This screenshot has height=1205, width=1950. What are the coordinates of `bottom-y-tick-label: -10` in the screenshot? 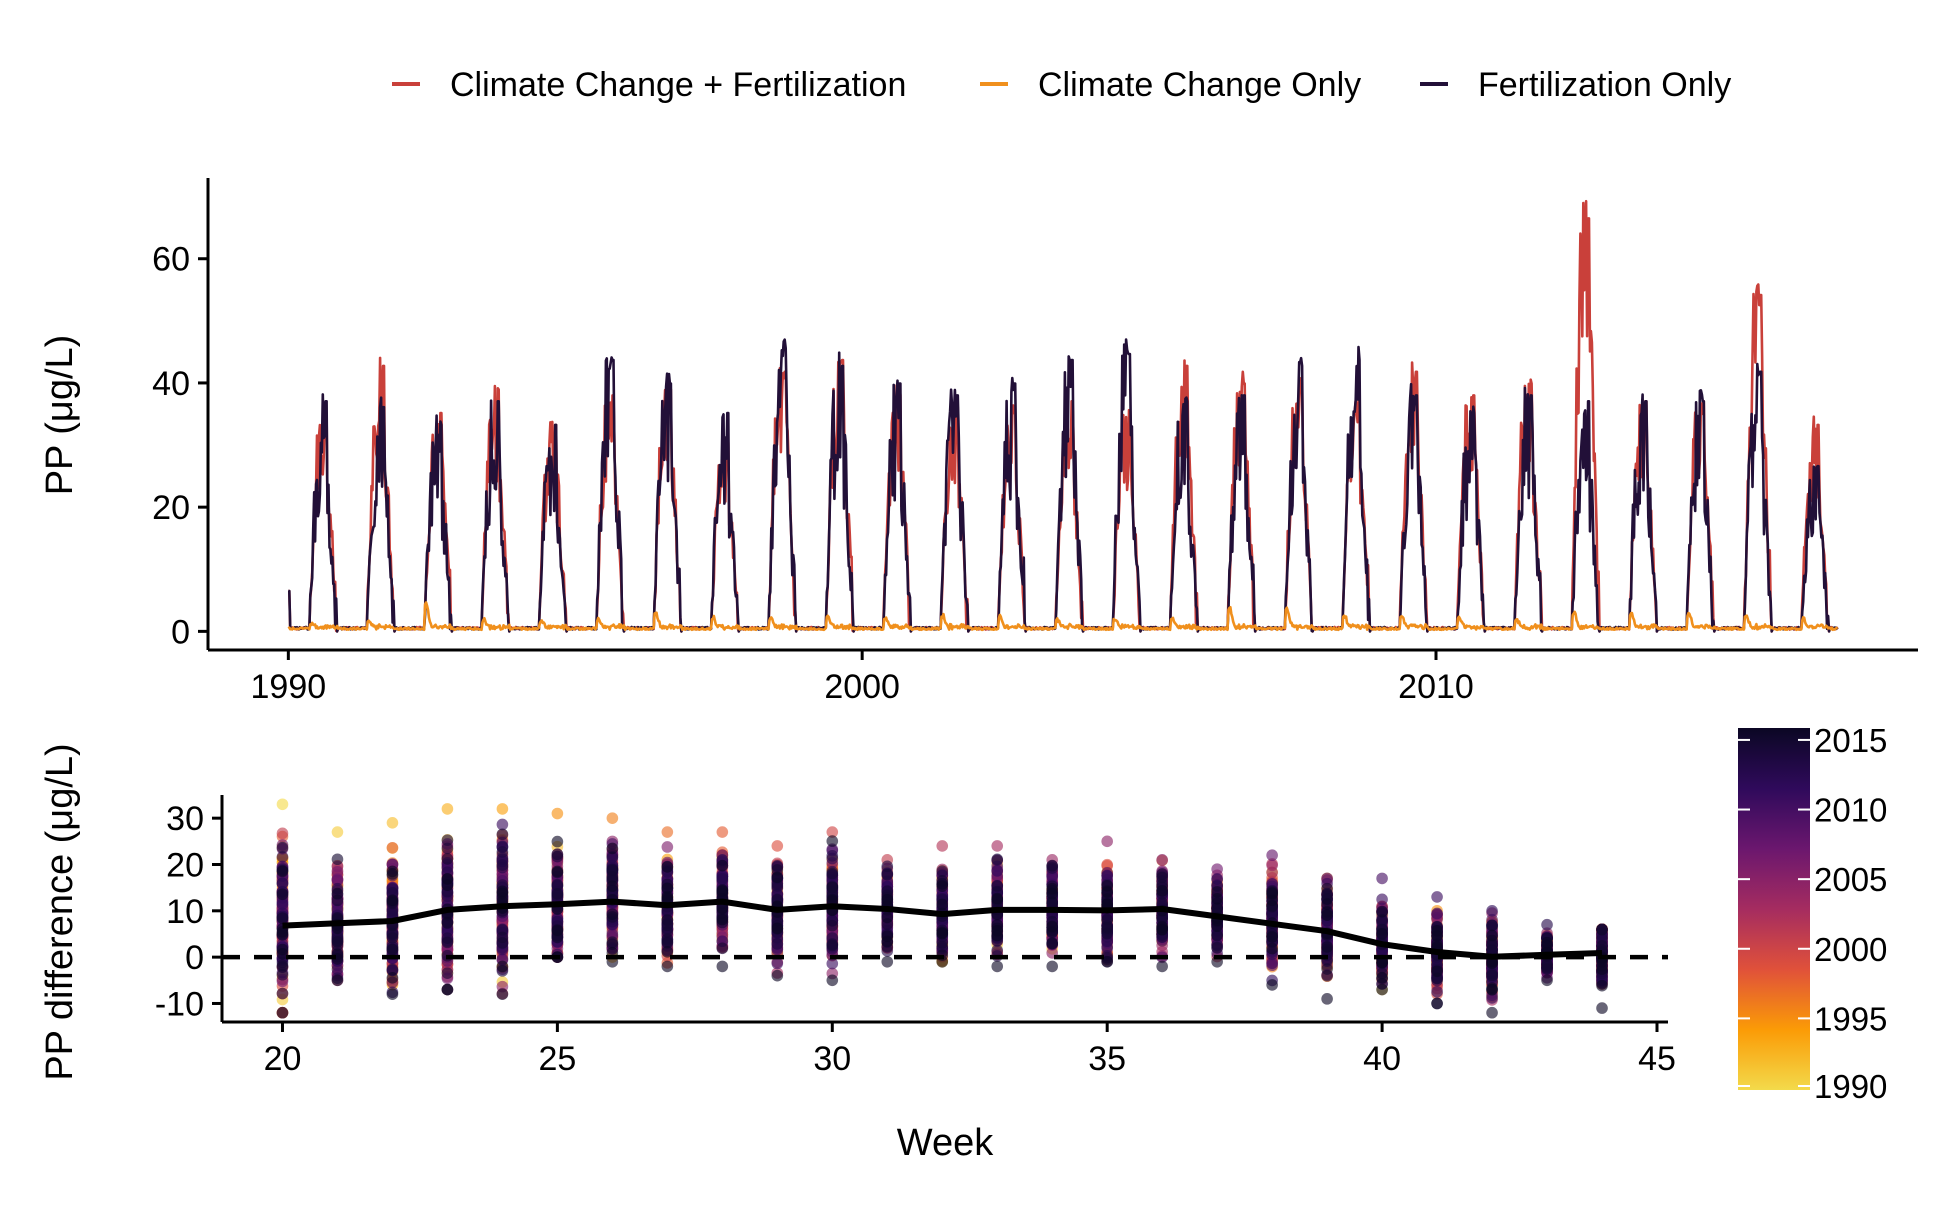 It's located at (179, 1004).